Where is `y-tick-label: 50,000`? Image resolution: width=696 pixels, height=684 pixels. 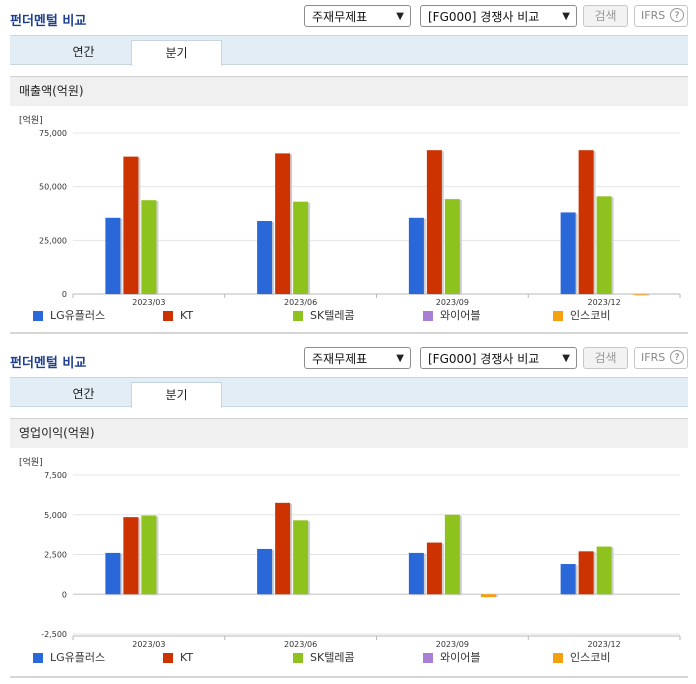 y-tick-label: 50,000 is located at coordinates (53, 187).